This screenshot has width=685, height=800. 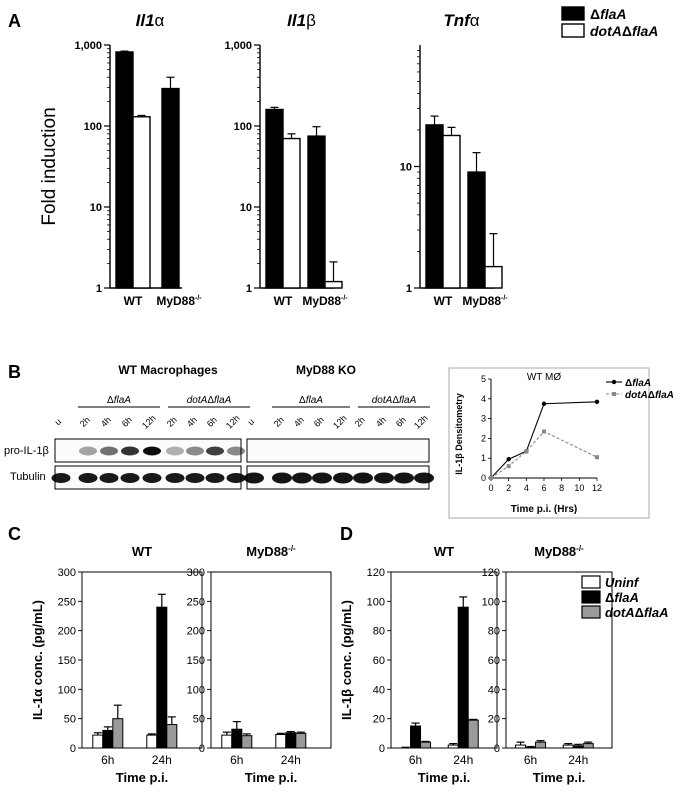 What do you see at coordinates (145, 20) in the screenshot?
I see `label-part: Il1` at bounding box center [145, 20].